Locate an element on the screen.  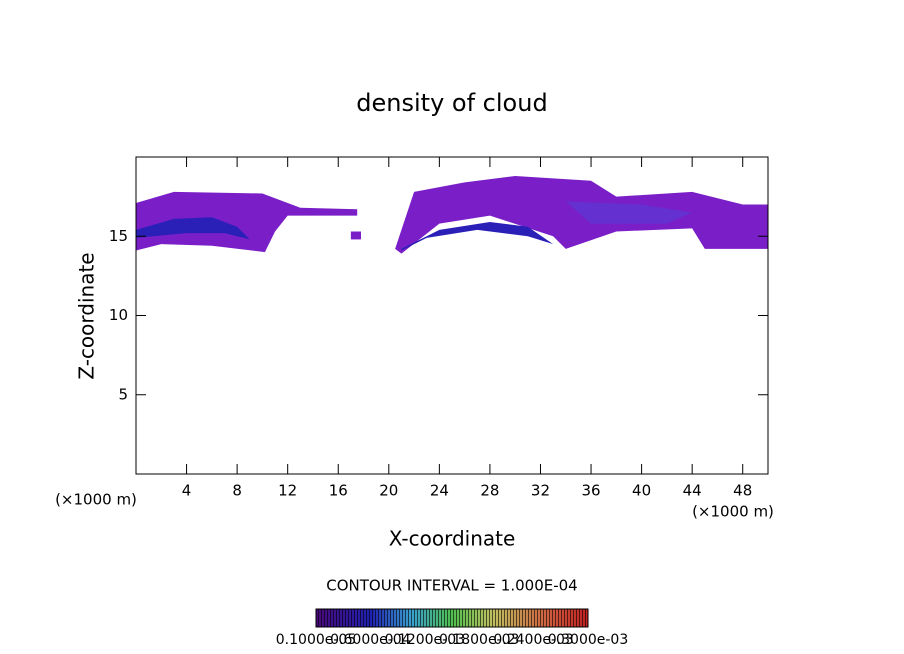
x-tick-label: 20 is located at coordinates (388, 491).